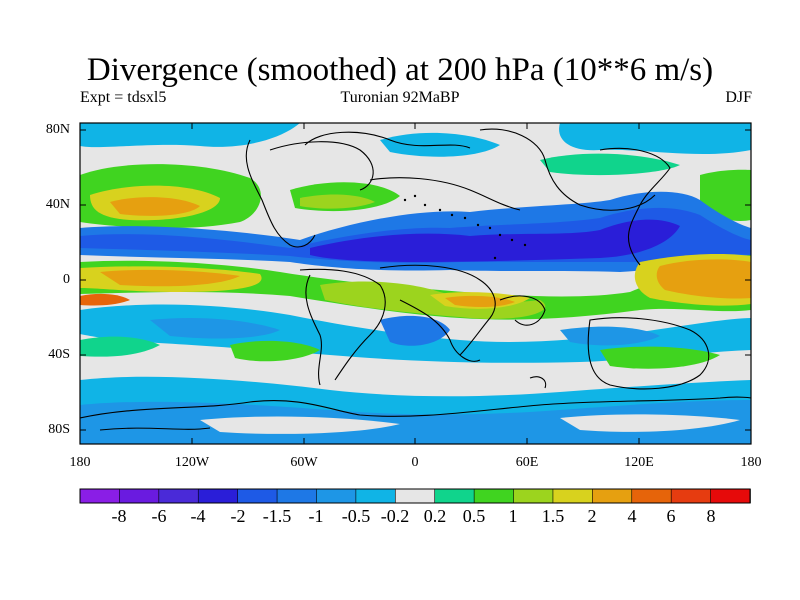  Describe the element at coordinates (527, 462) in the screenshot. I see `x-tick-label: 60E` at that location.